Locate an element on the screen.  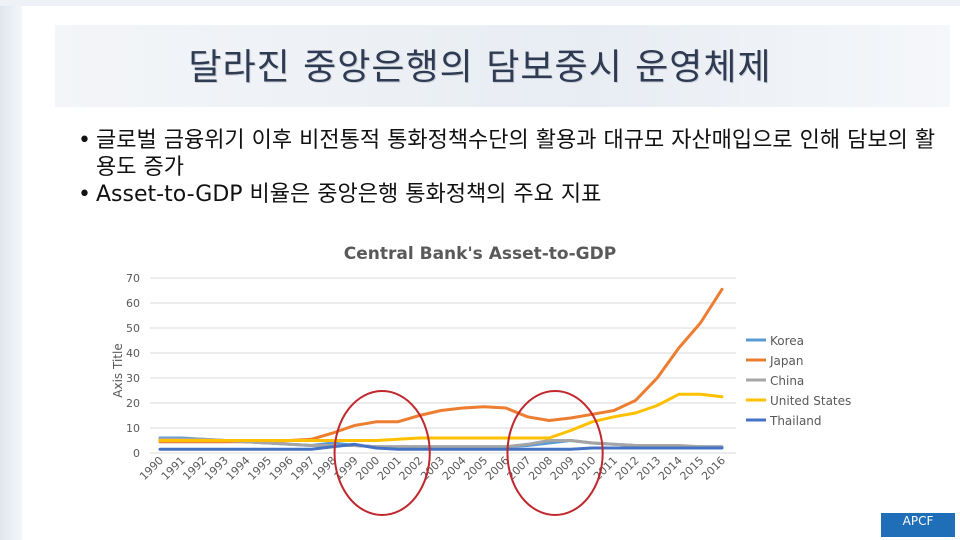
y-tick-label: 70 is located at coordinates (133, 278).